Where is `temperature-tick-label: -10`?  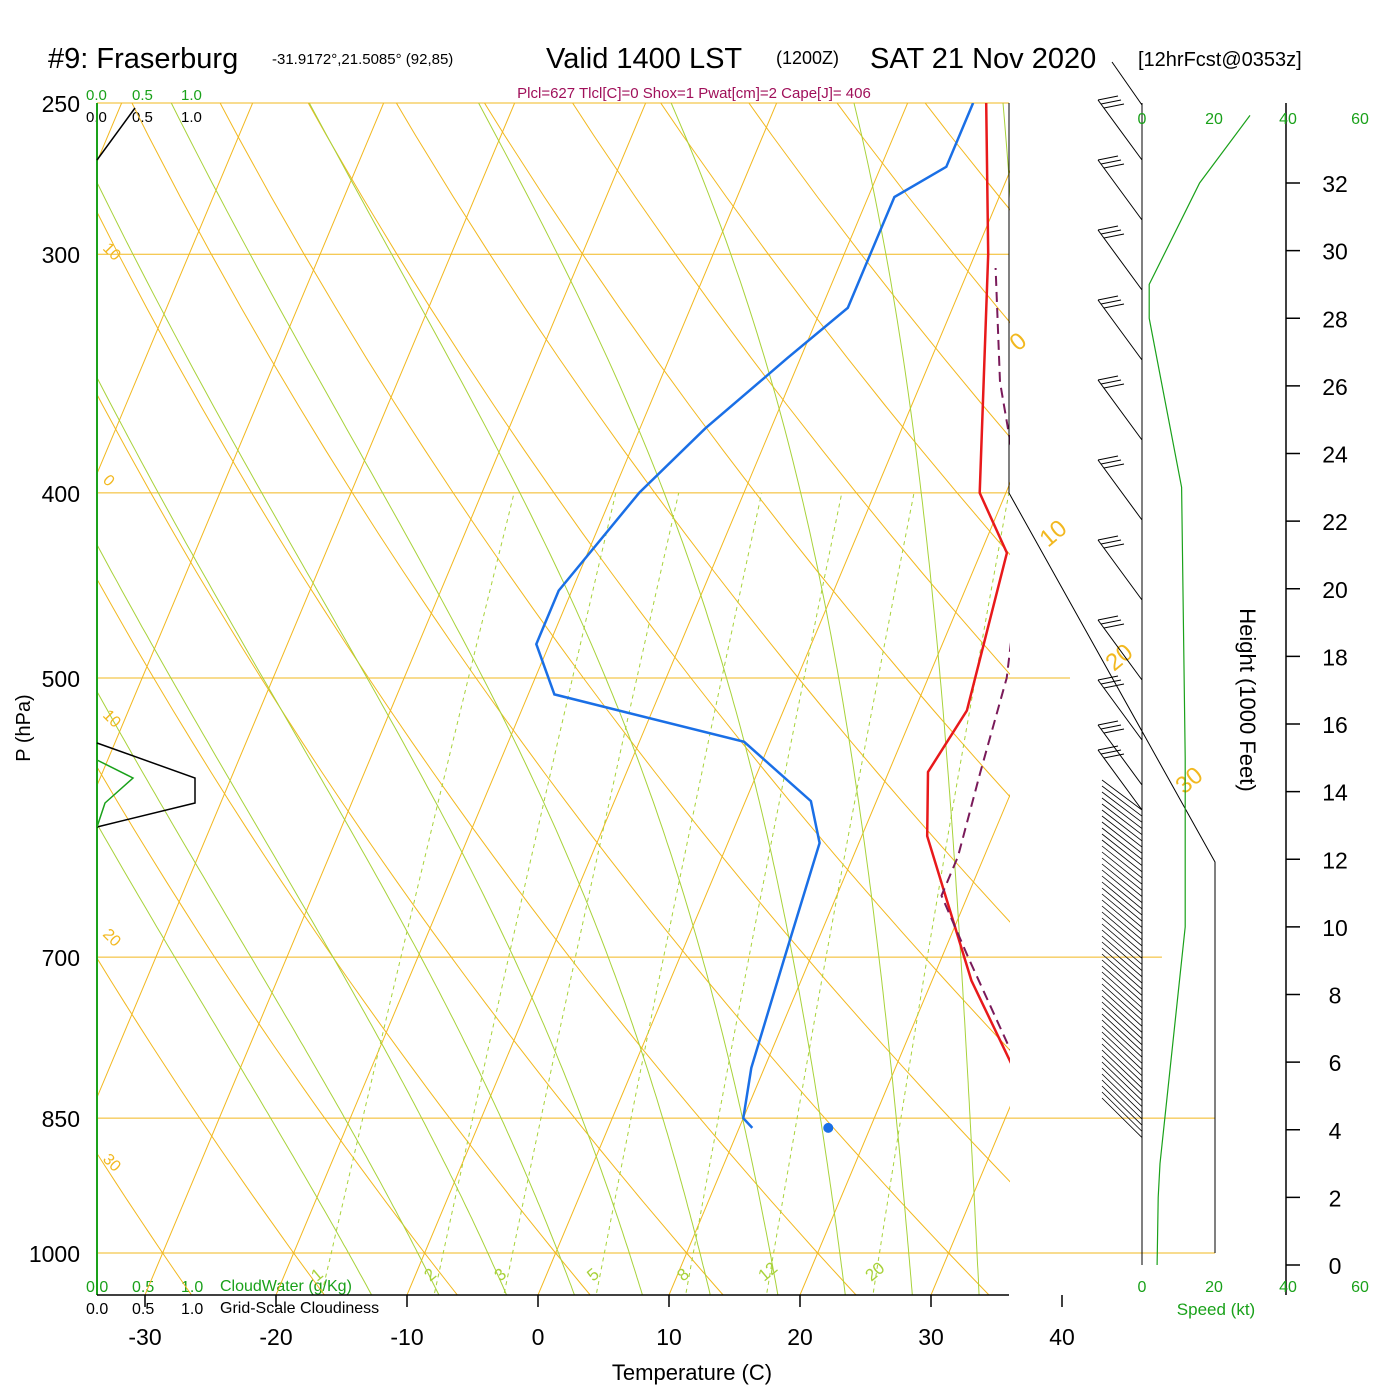 temperature-tick-label: -10 is located at coordinates (406, 1337).